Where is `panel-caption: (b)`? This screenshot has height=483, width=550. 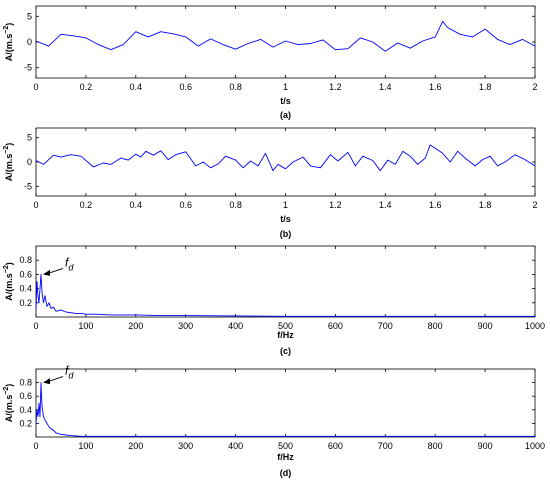 panel-caption: (b) is located at coordinates (286, 234).